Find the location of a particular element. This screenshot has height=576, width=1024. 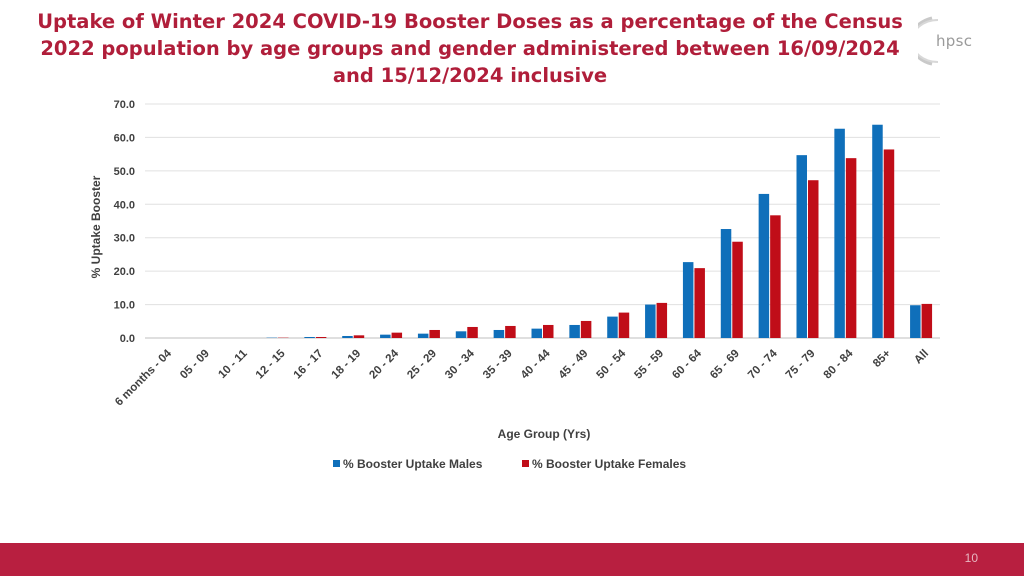

x-tick-label: 05 - 09 is located at coordinates (195, 365).